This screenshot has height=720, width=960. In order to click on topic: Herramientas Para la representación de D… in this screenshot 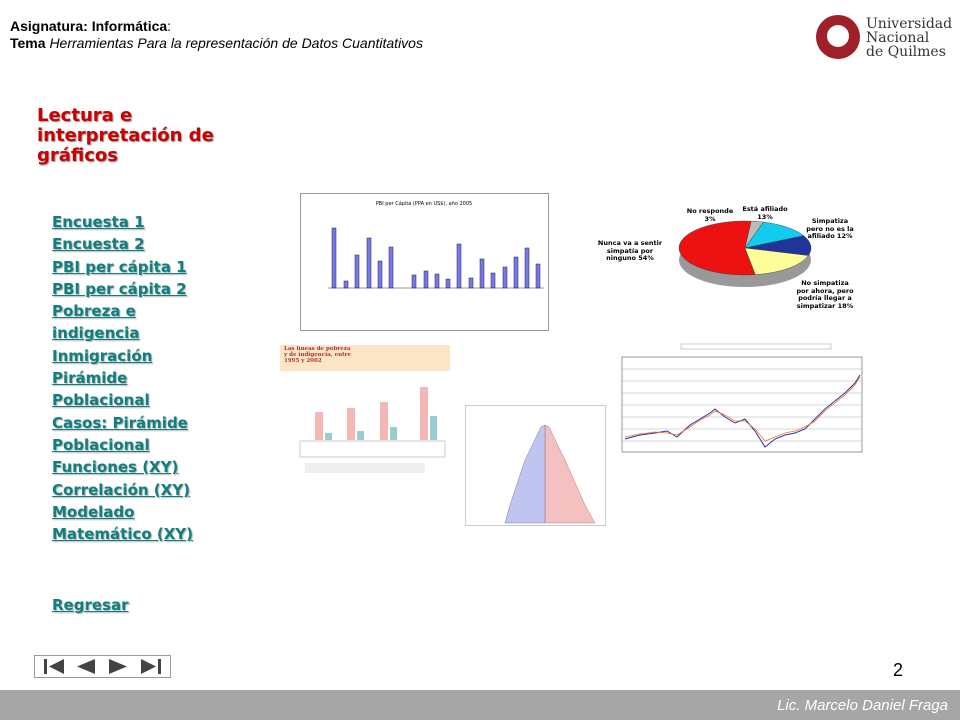, I will do `click(236, 43)`.